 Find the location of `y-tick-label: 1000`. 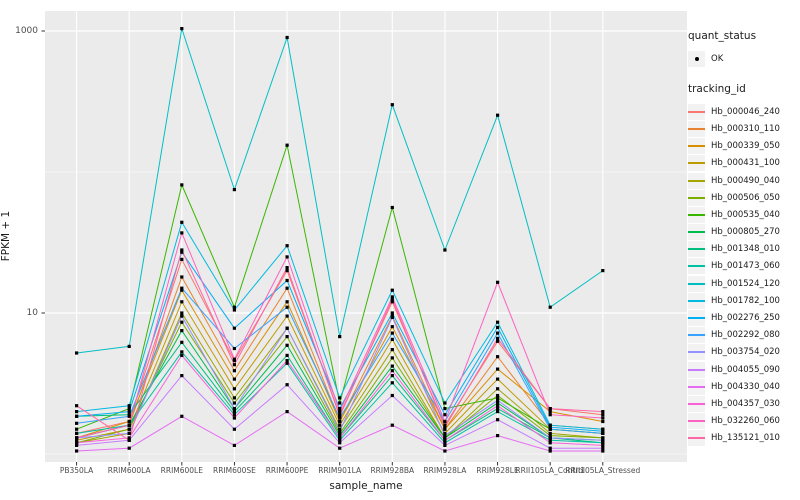

y-tick-label: 1000 is located at coordinates (26, 31).